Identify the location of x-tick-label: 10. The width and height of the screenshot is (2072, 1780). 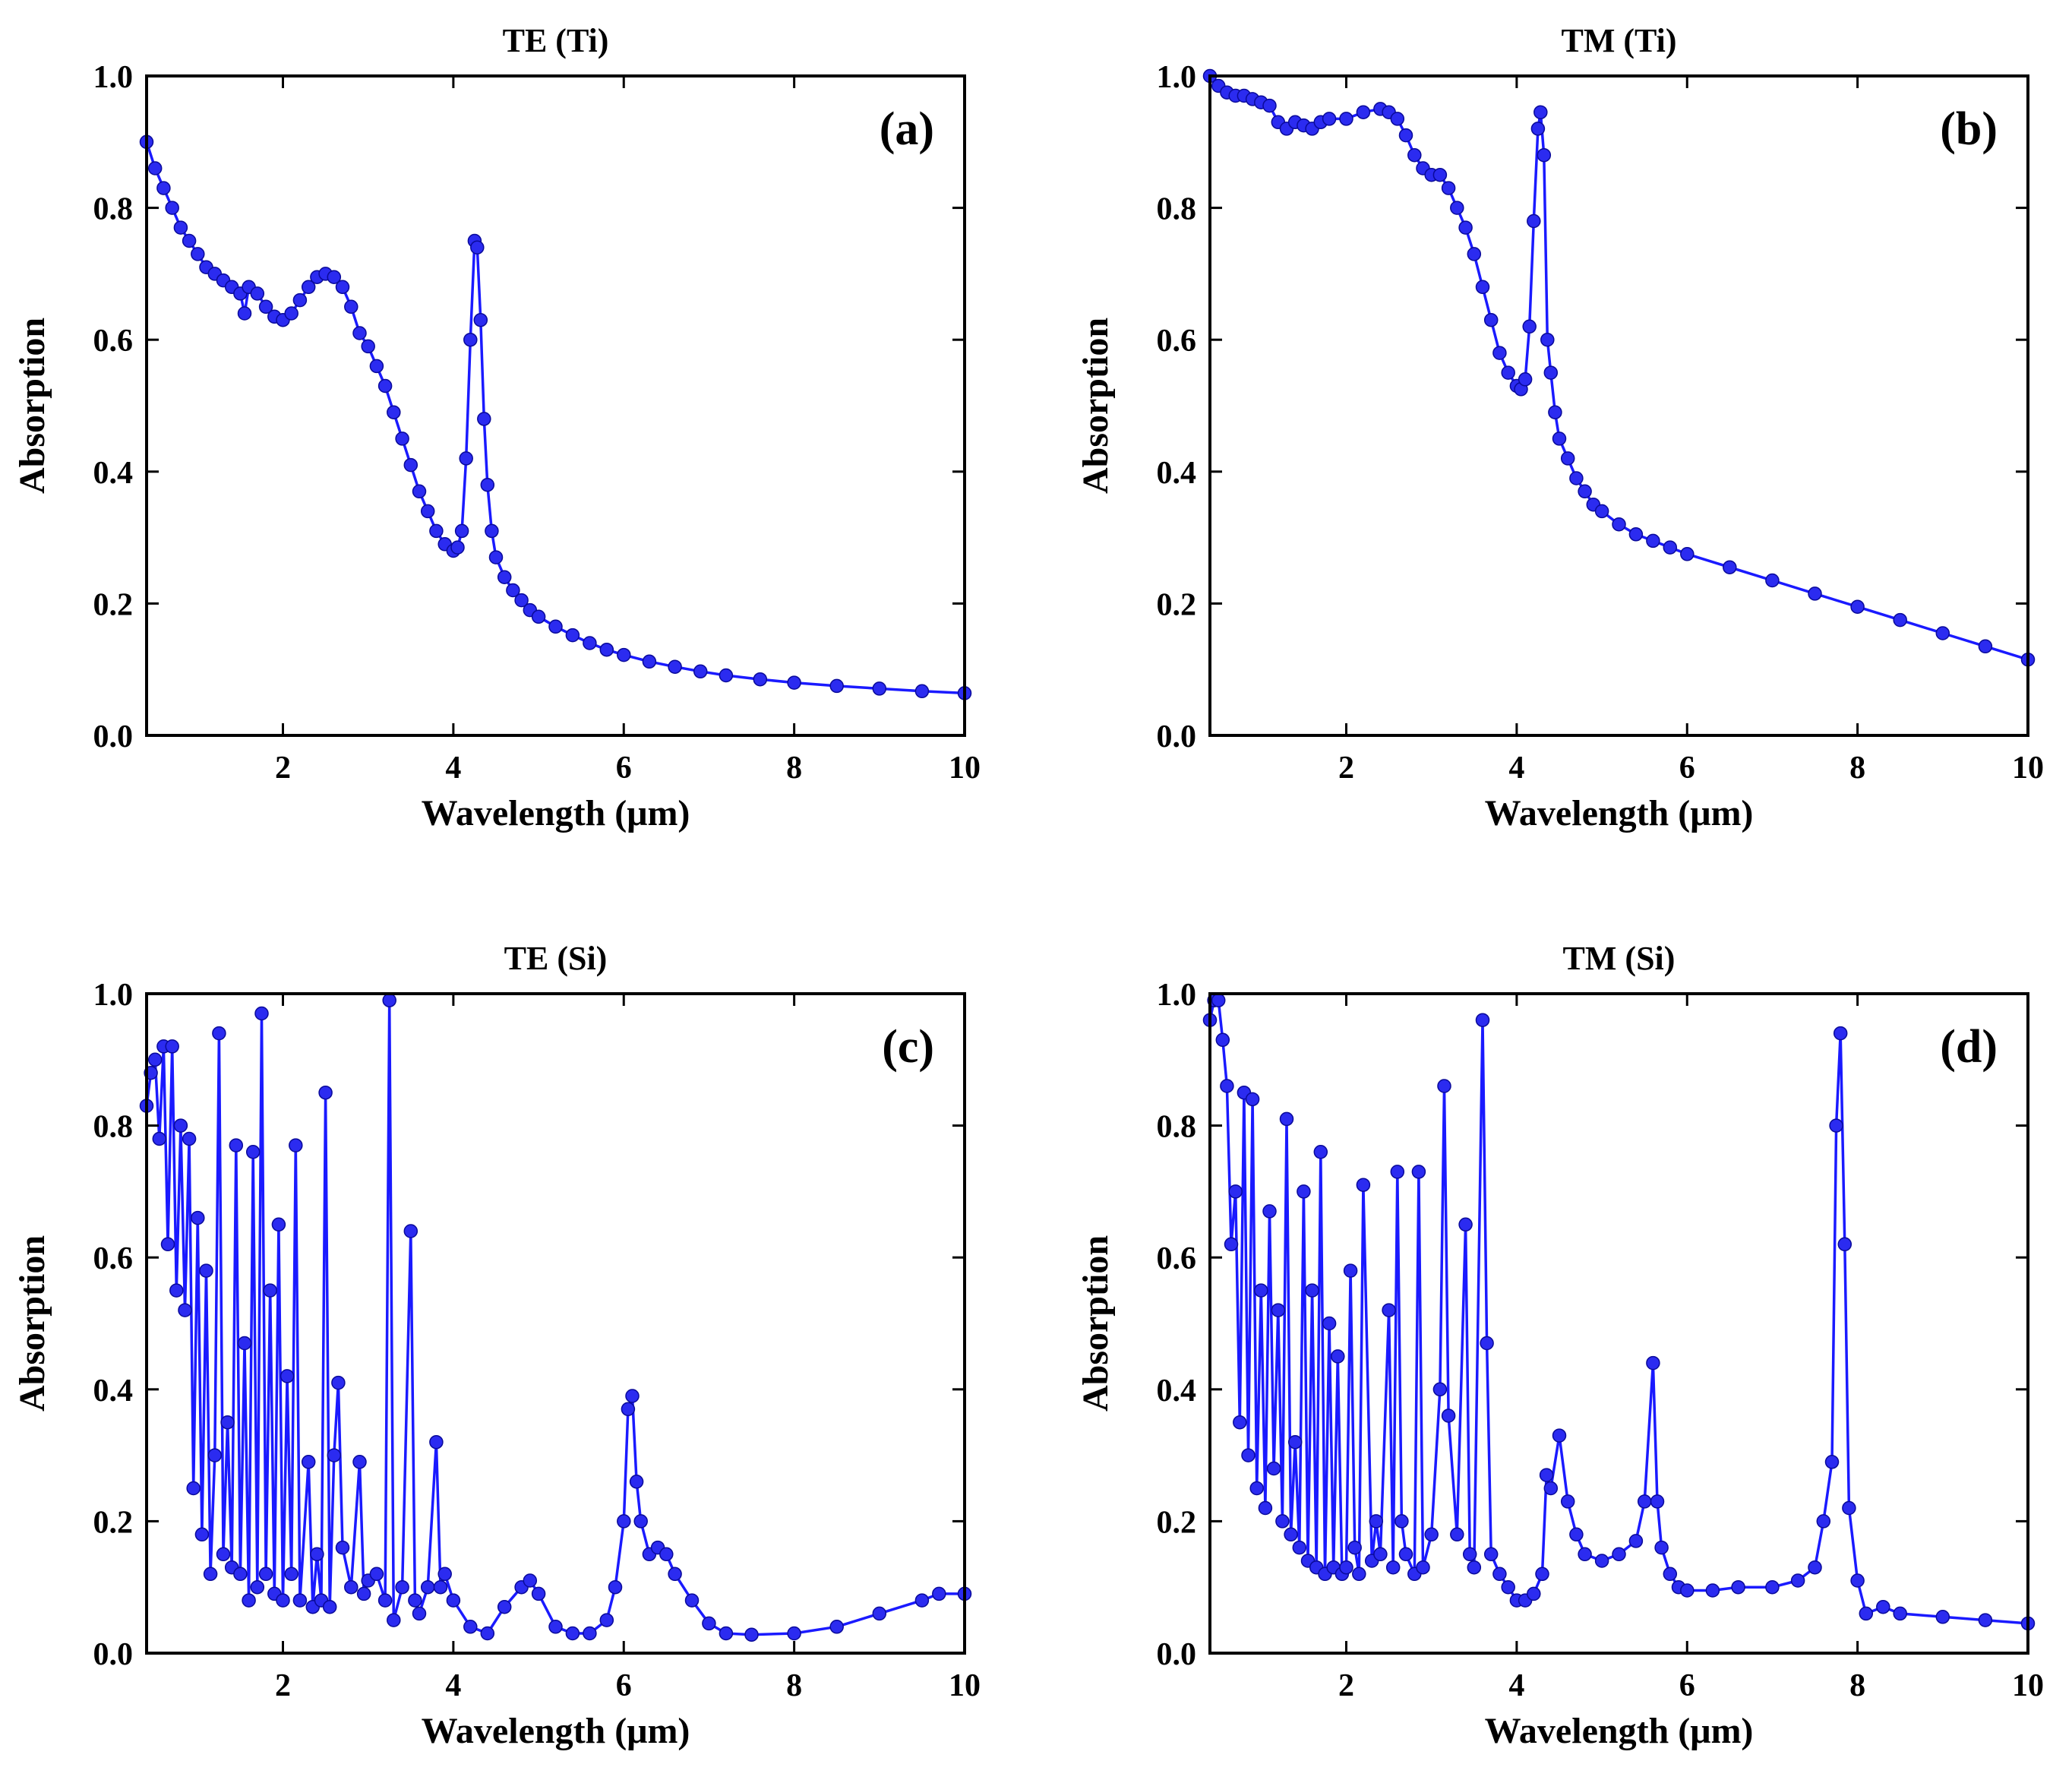
(965, 768).